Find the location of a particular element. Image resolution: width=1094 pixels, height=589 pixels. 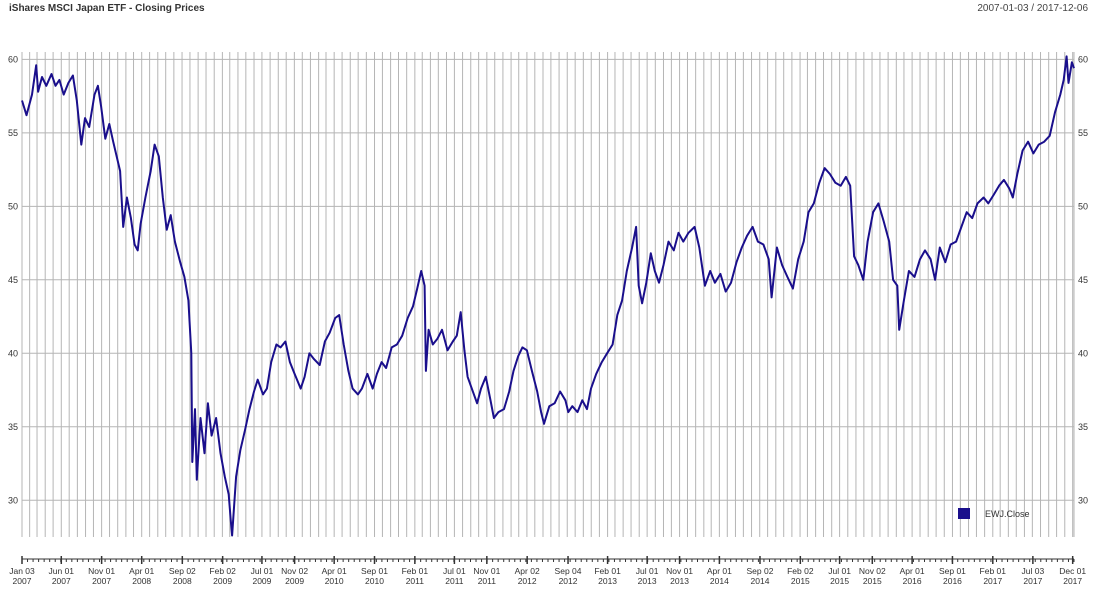

x-tick-label: Jan 03 is located at coordinates (22, 571).